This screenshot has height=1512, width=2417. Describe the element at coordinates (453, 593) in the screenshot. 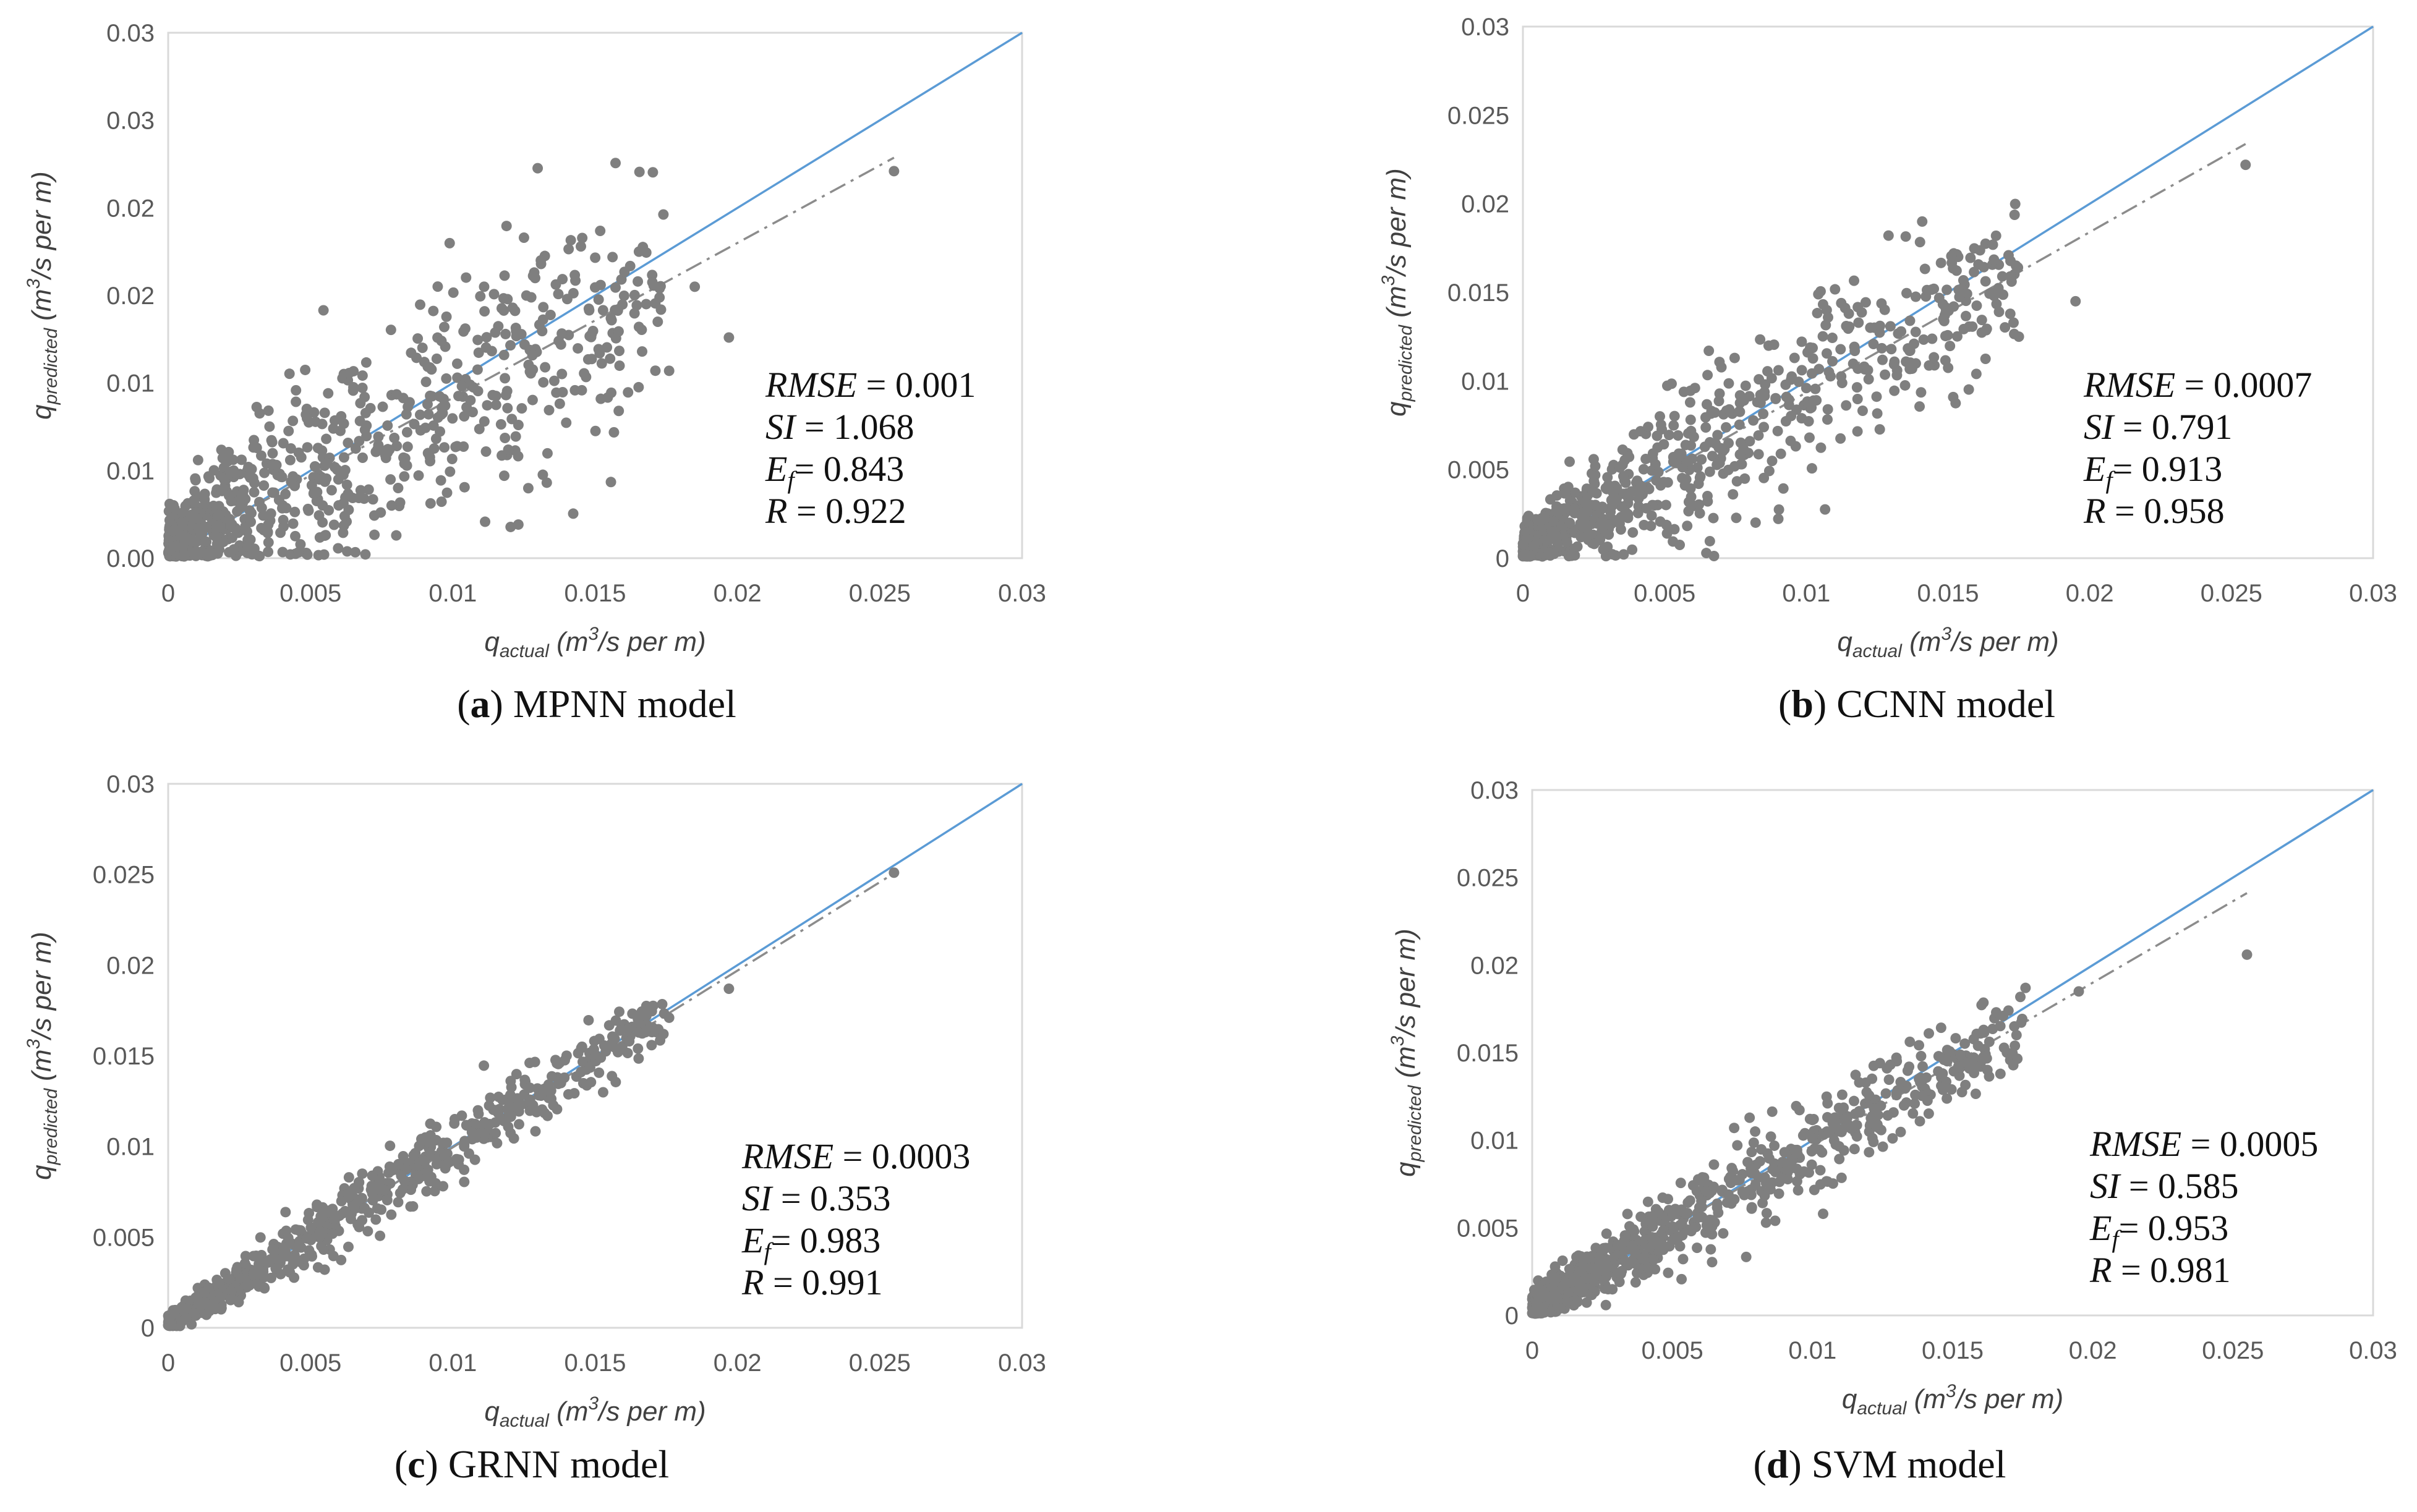

I see `x-tick-label: 0.01` at that location.